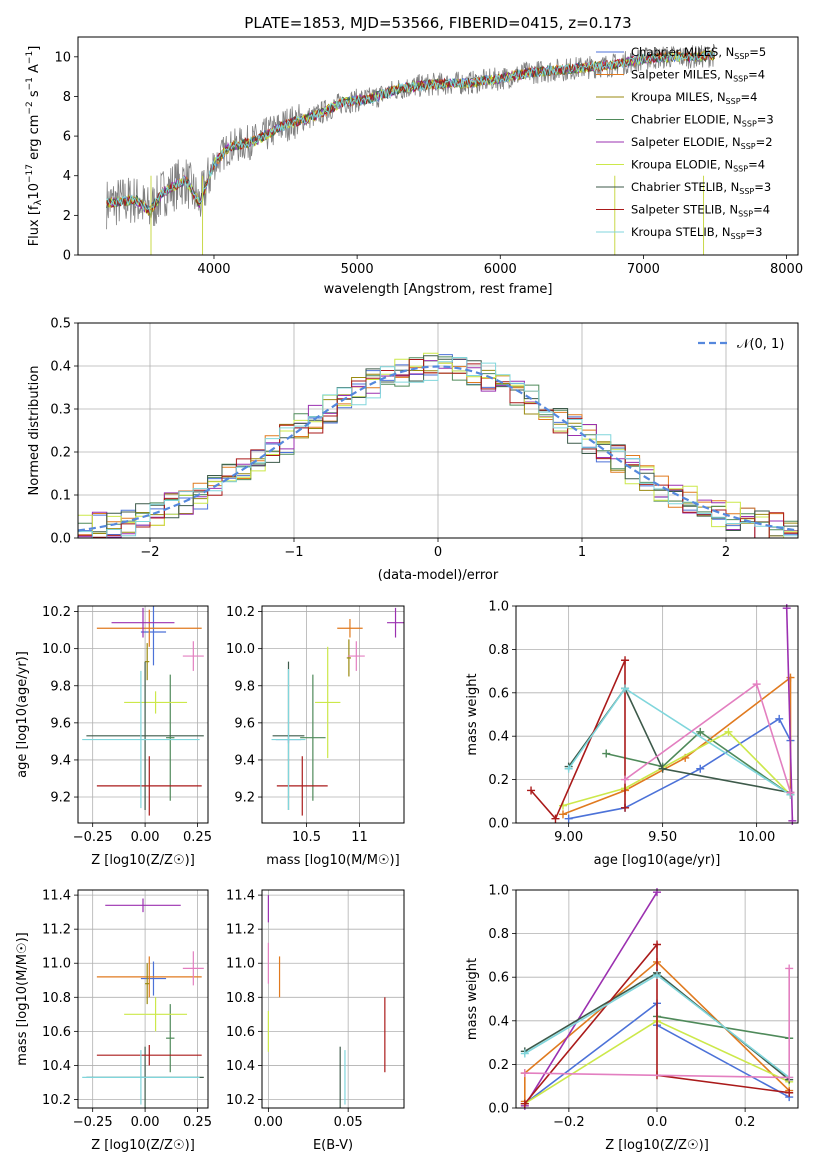 This screenshot has width=819, height=1170. Describe the element at coordinates (657, 1122) in the screenshot. I see `x-tick-label: 0.0` at that location.